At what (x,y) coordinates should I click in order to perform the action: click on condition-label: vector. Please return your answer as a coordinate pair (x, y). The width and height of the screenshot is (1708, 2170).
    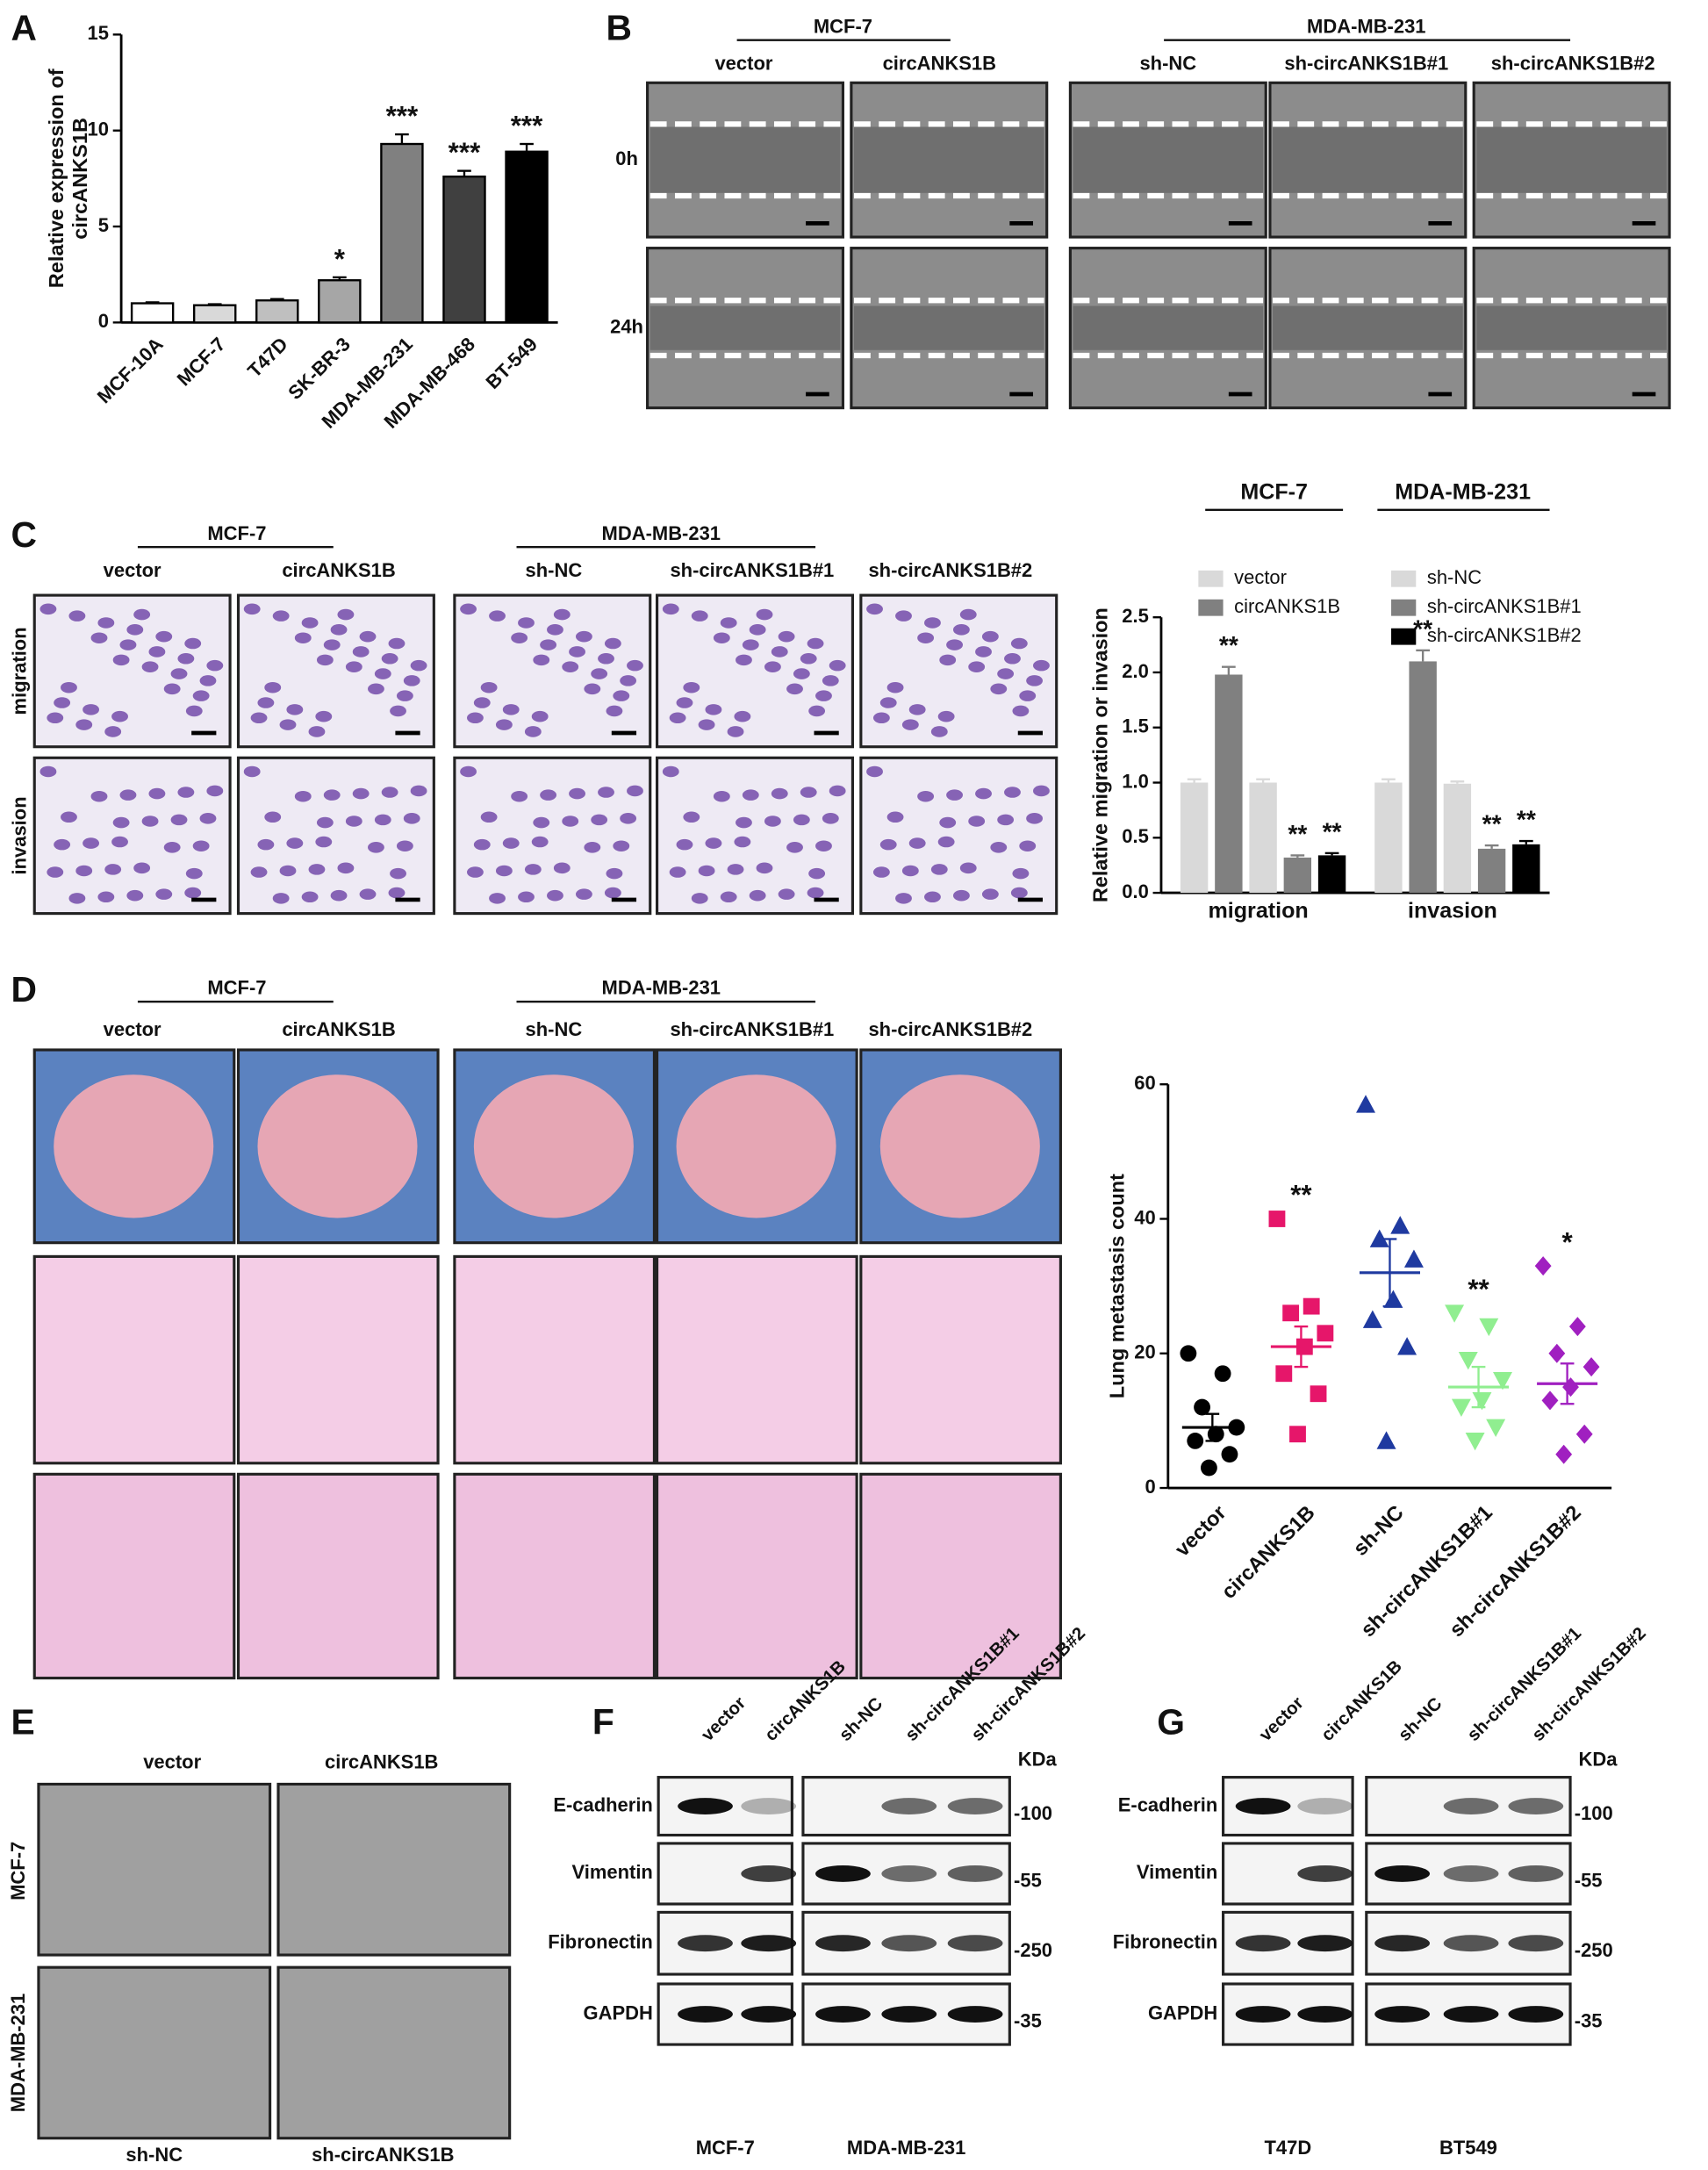
    Looking at the image, I should click on (743, 64).